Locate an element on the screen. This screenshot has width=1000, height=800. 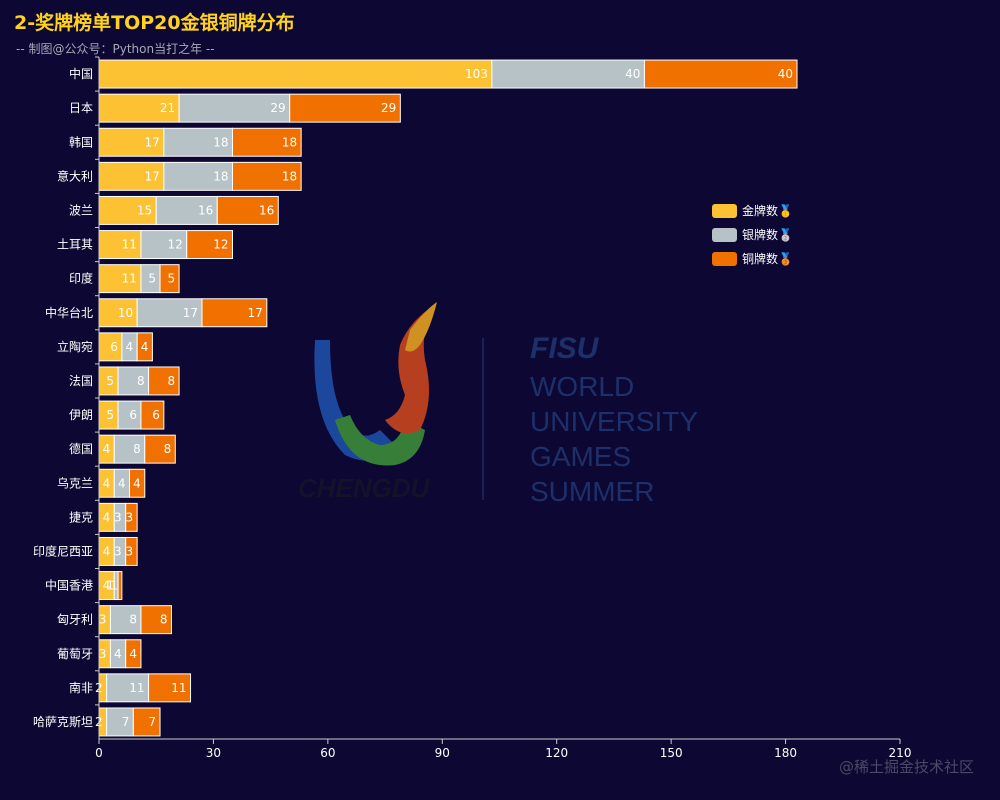
bar-label-silver-10: 6 is located at coordinates (133, 415).